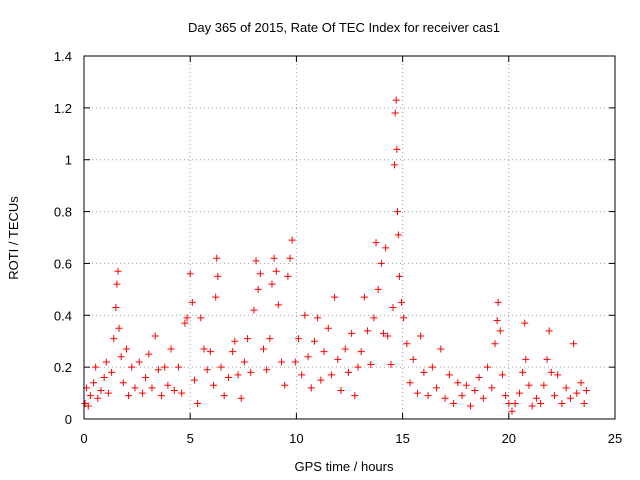  Describe the element at coordinates (13, 238) in the screenshot. I see `y-axis-label: ROTI / TECUs` at that location.